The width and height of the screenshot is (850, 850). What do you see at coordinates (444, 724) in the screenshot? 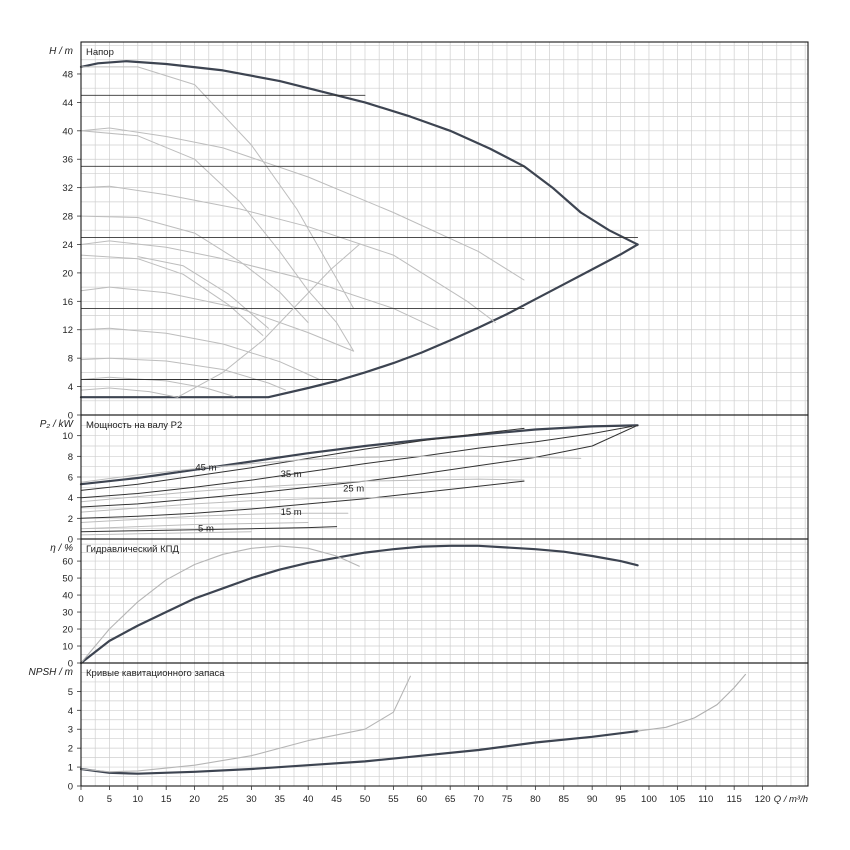
I see `panel-frame` at bounding box center [444, 724].